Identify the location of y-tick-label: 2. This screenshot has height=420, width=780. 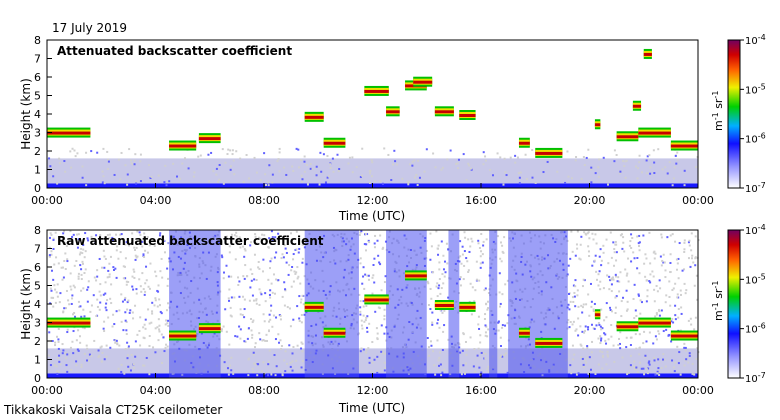
(37, 151).